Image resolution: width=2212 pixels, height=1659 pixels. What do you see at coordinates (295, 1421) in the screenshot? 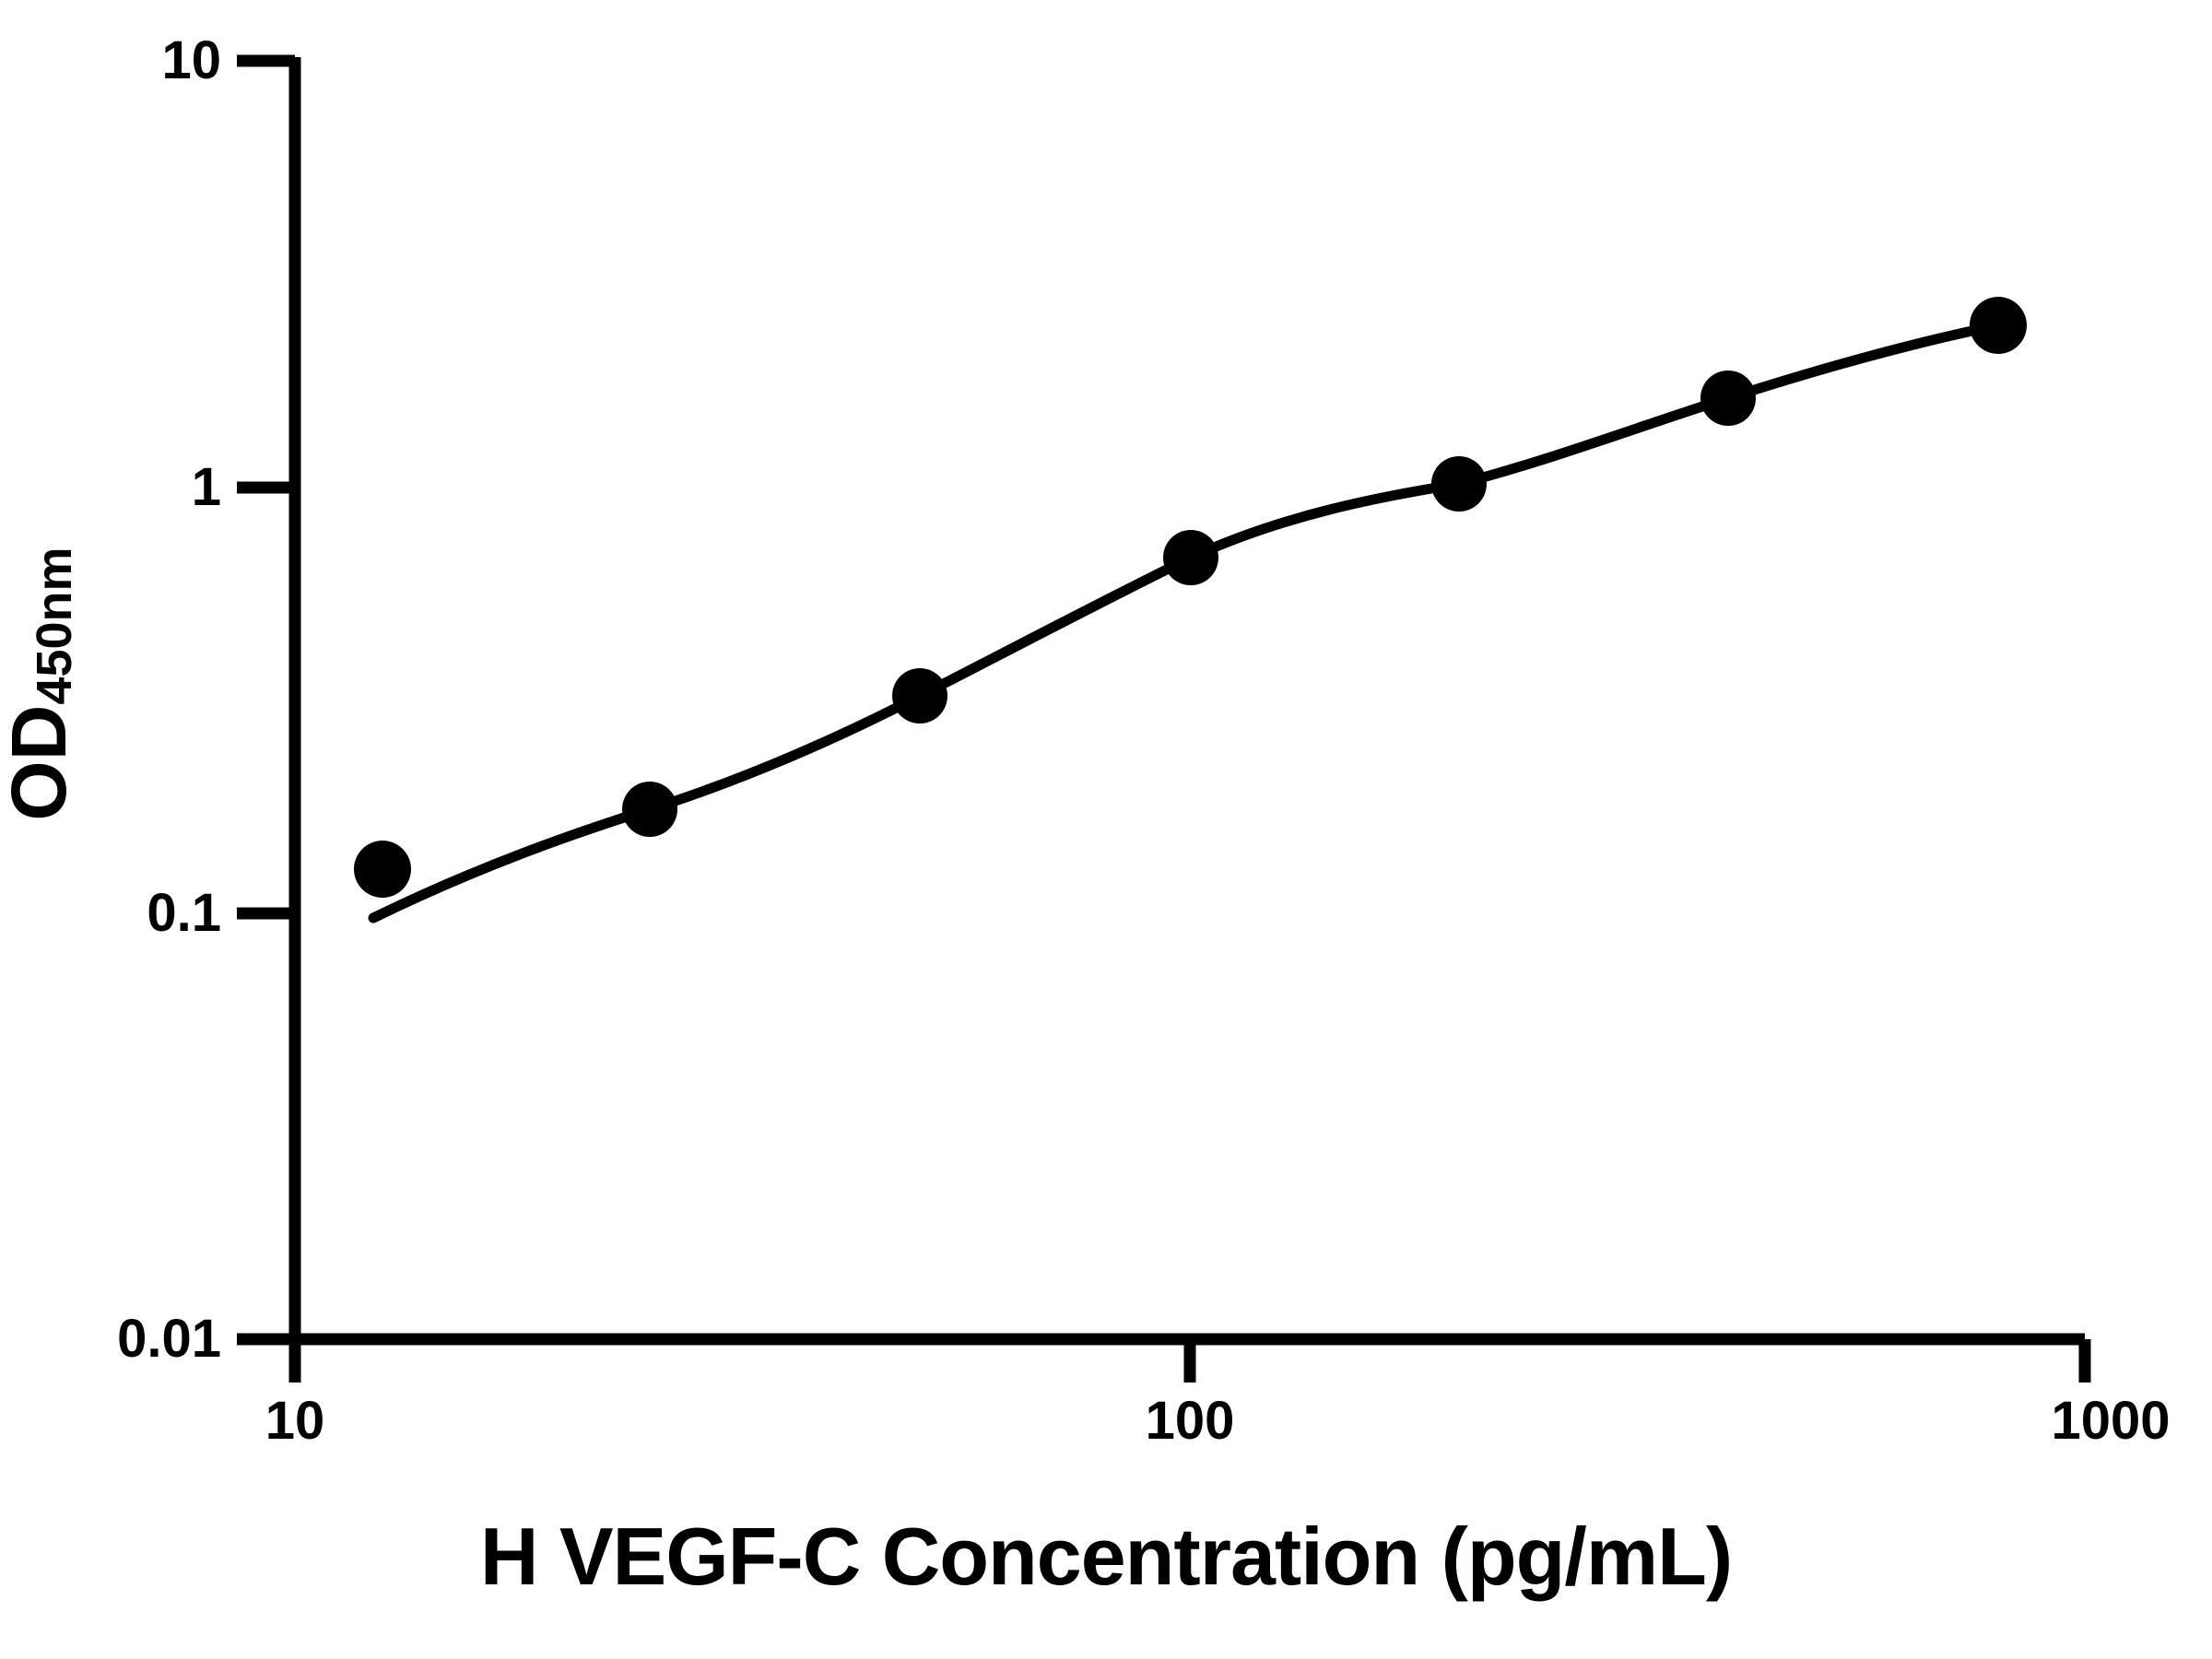
I see `x-tick-label-10: 10` at bounding box center [295, 1421].